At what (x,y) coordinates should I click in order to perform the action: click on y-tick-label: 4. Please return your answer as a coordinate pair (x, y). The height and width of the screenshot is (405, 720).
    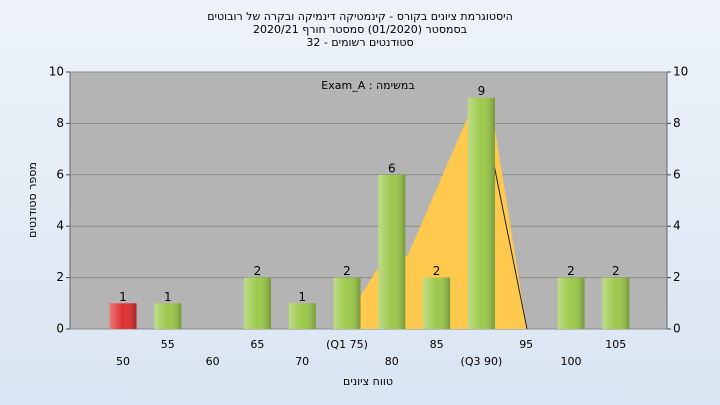
    Looking at the image, I should click on (60, 226).